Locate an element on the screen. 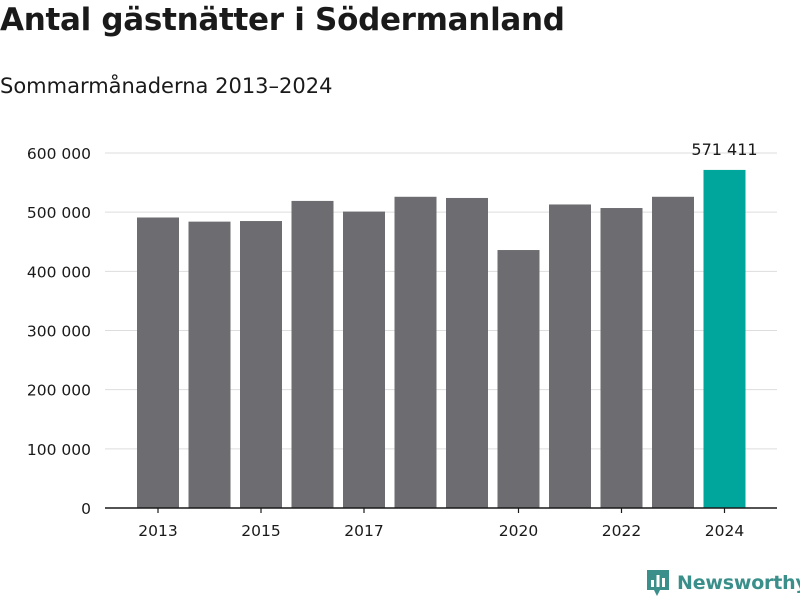 The width and height of the screenshot is (800, 600). x-tick-label: 2017 is located at coordinates (363, 531).